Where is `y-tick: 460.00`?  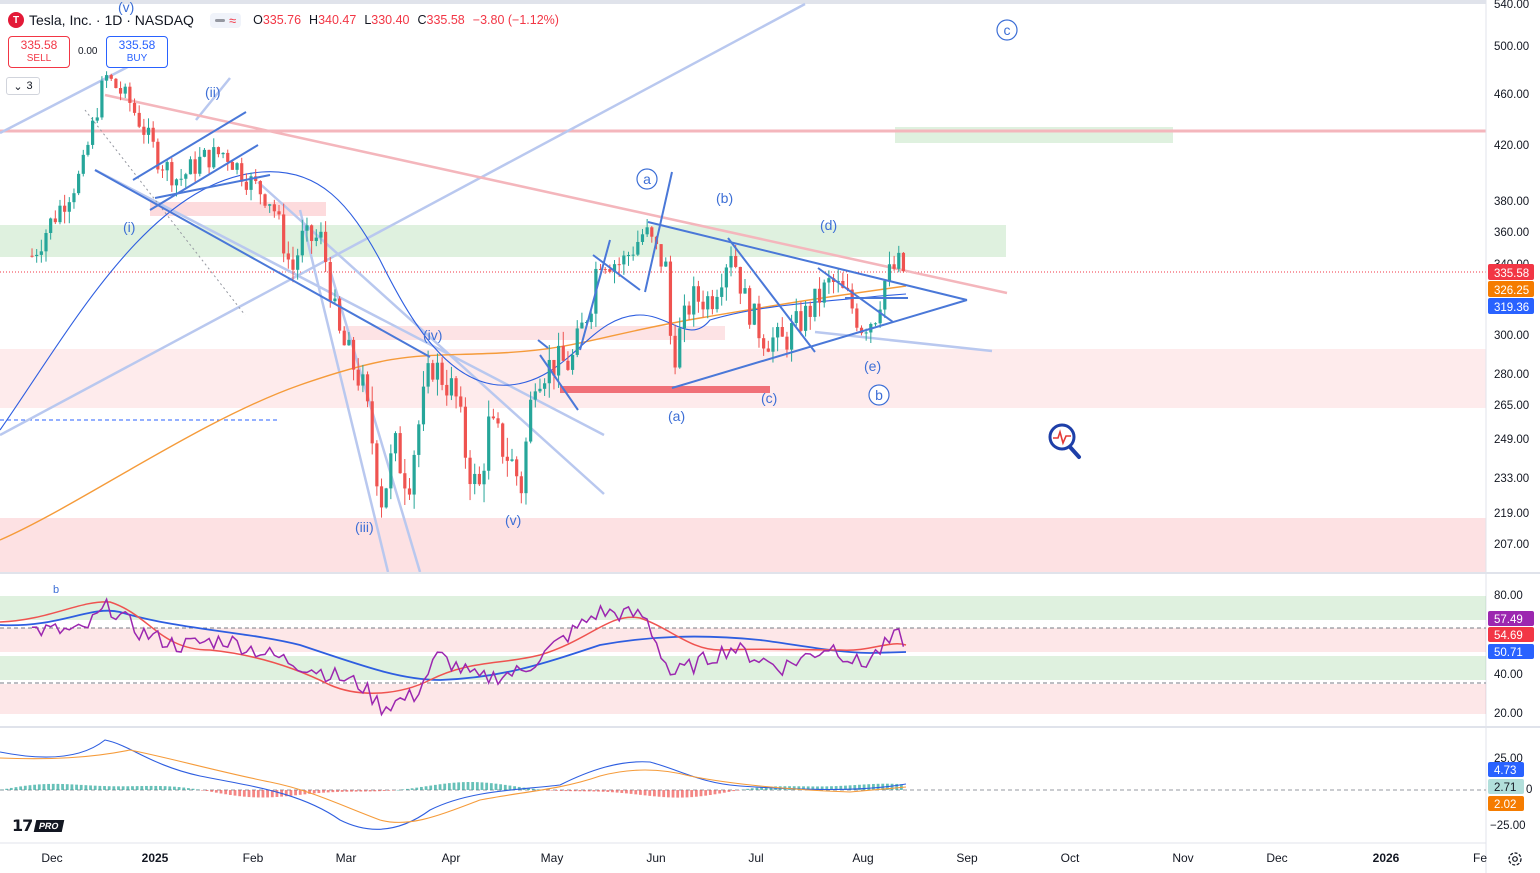
y-tick: 460.00 is located at coordinates (1511, 95).